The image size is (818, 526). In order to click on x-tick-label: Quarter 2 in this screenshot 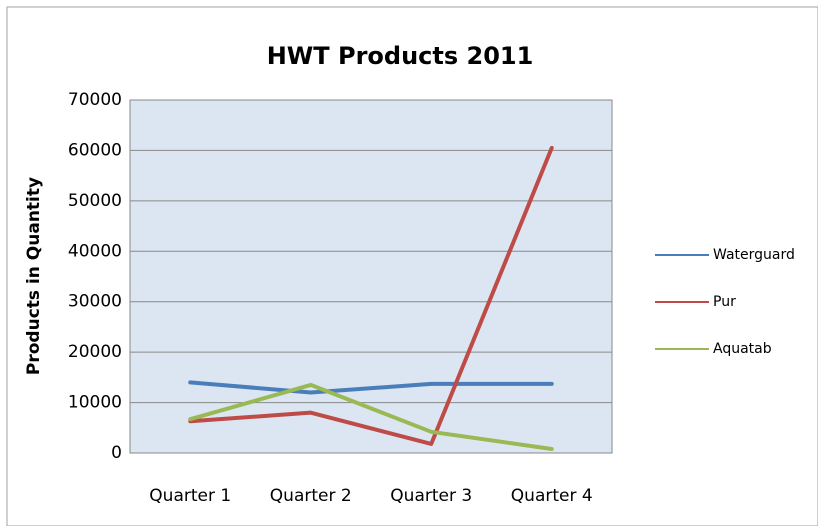, I will do `click(311, 496)`.